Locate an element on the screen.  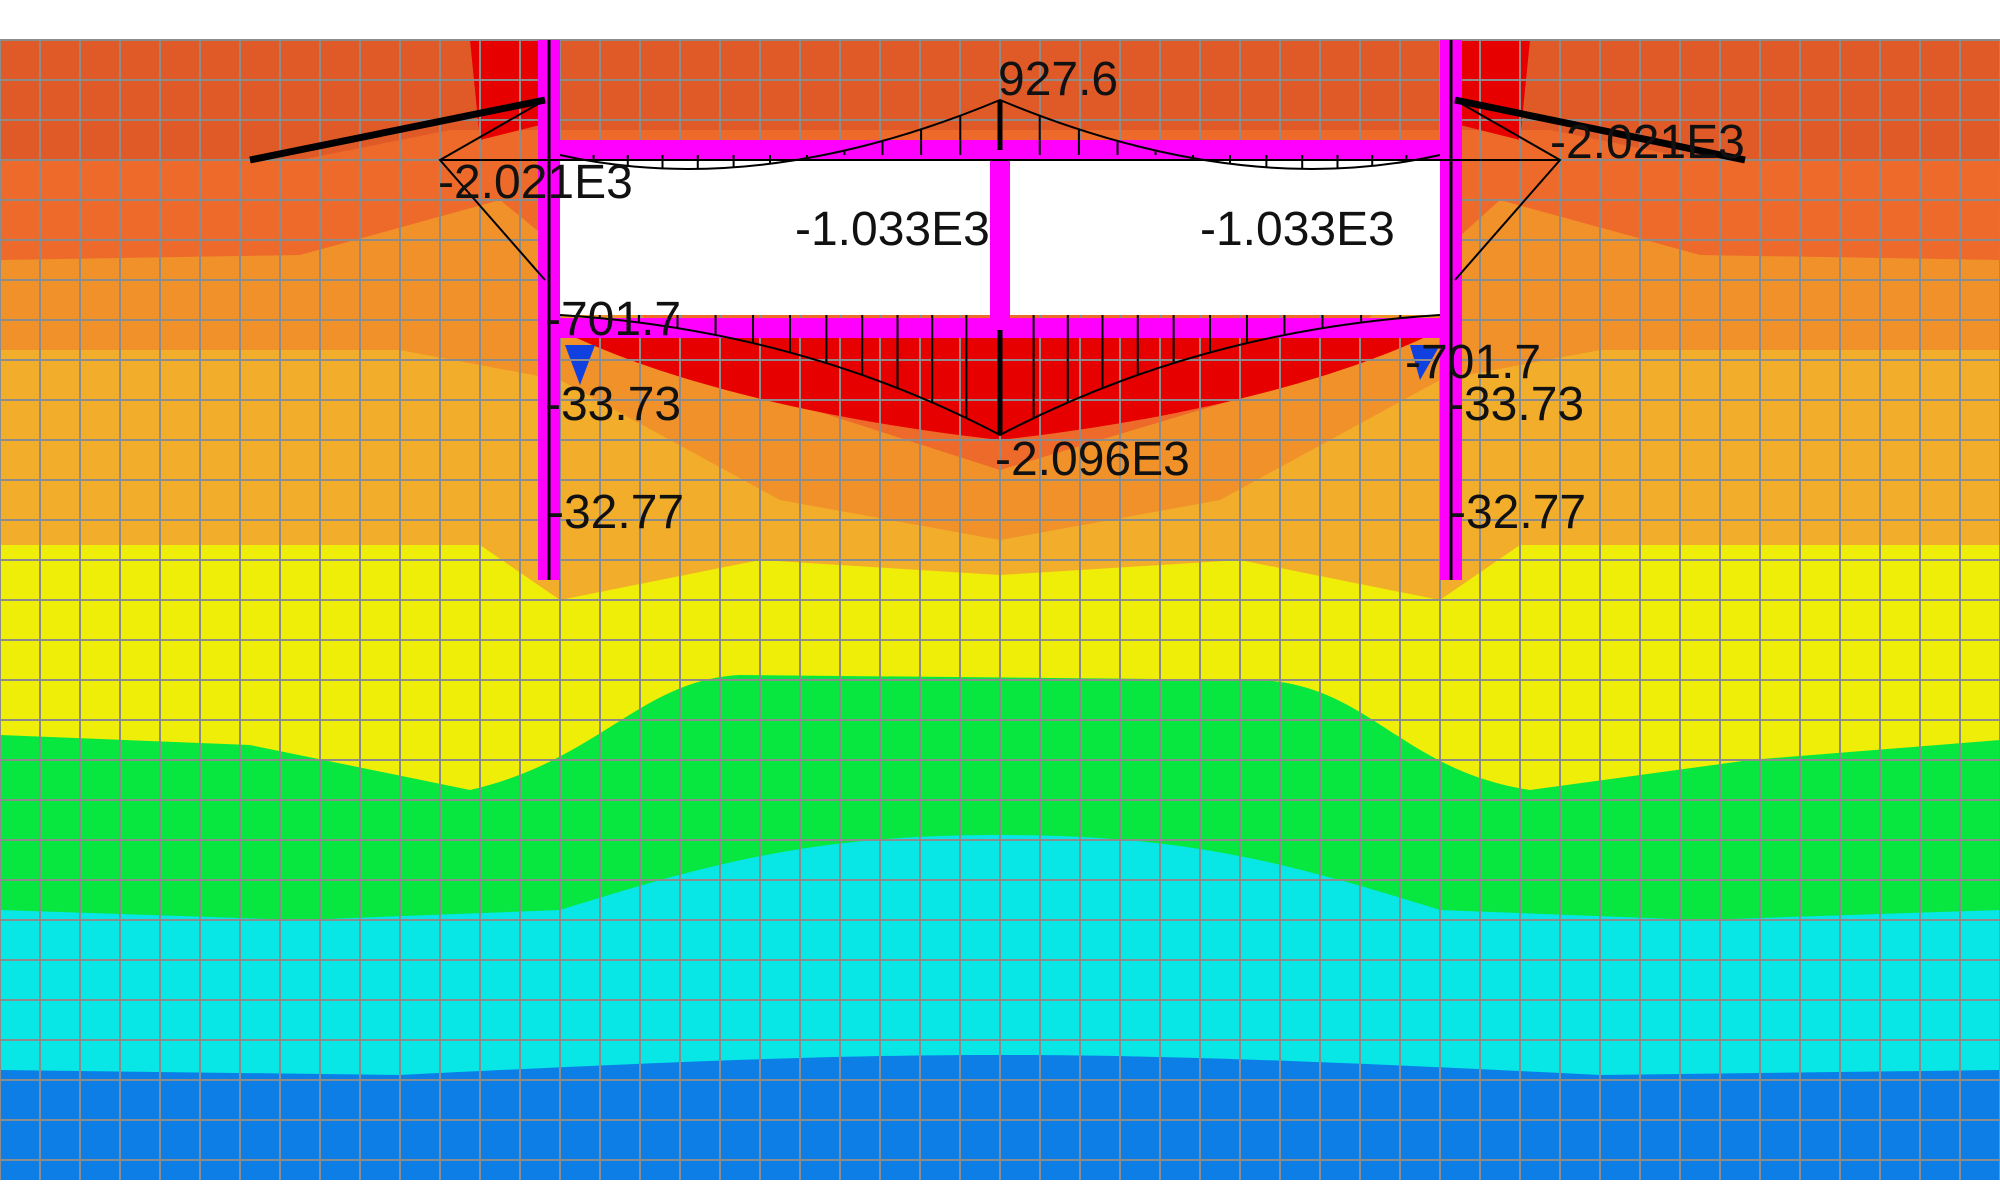
label-top-right: -2.021E3 is located at coordinates (1647, 142).